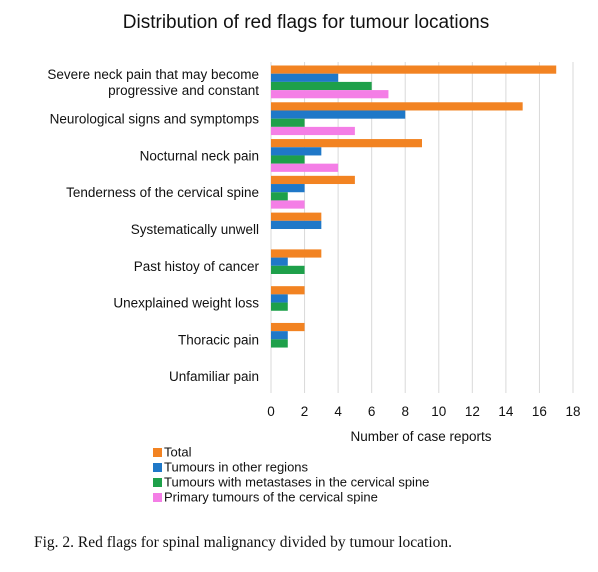  Describe the element at coordinates (405, 411) in the screenshot. I see `x-tick-label: 8` at that location.